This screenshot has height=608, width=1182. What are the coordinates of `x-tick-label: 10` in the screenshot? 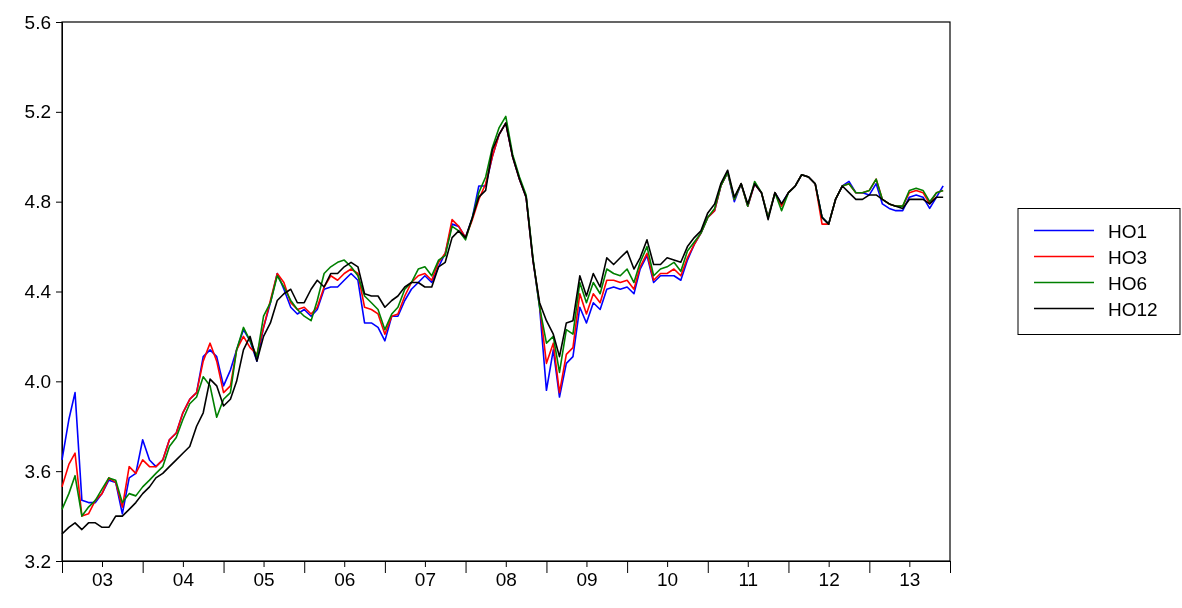 It's located at (668, 580).